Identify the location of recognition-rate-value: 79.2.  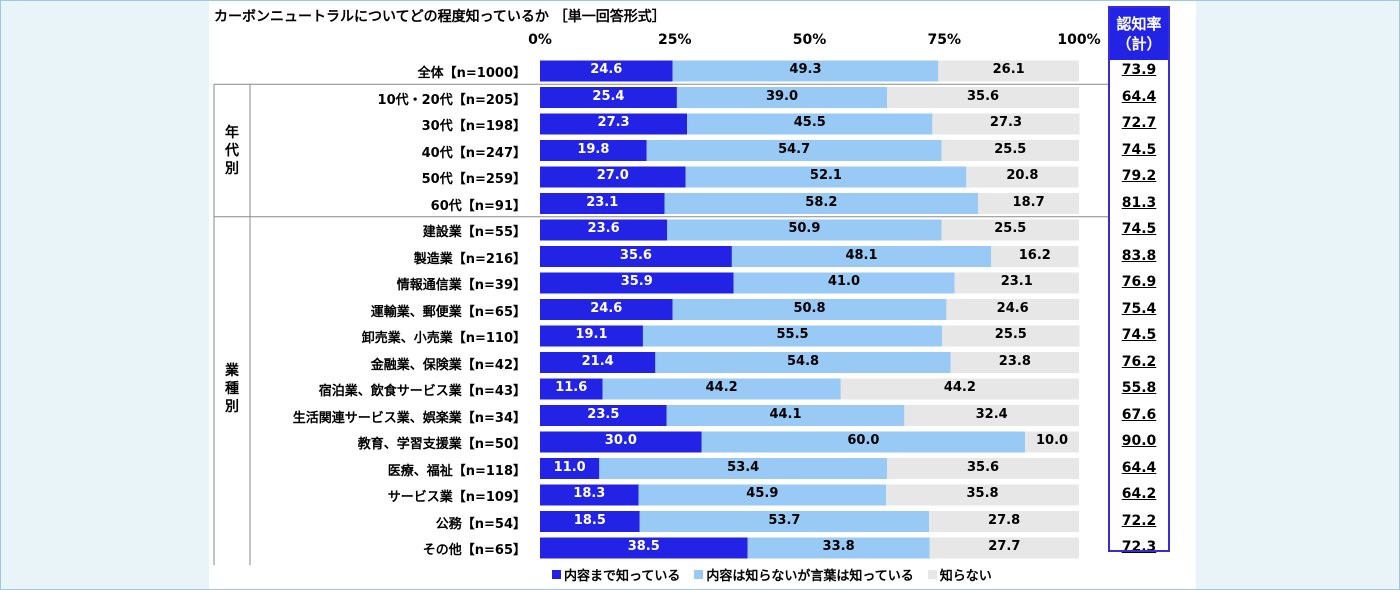
(1139, 176).